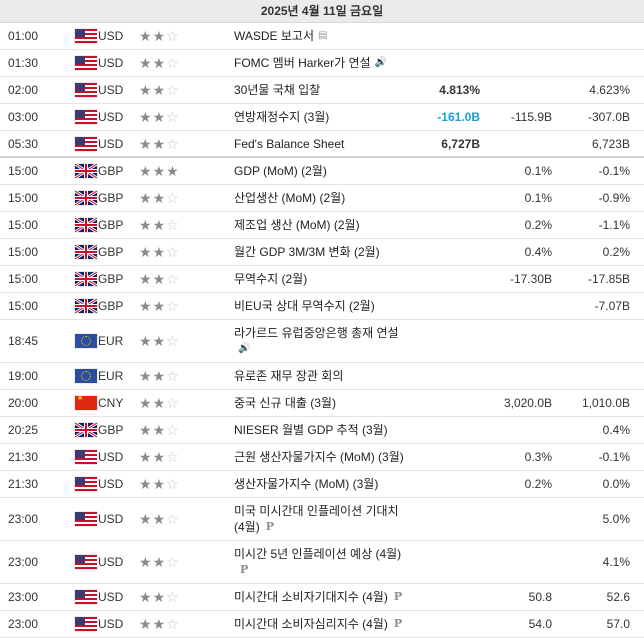 The width and height of the screenshot is (644, 638). Describe the element at coordinates (282, 117) in the screenshot. I see `event-label: 연방재정수지 (3월)` at that location.